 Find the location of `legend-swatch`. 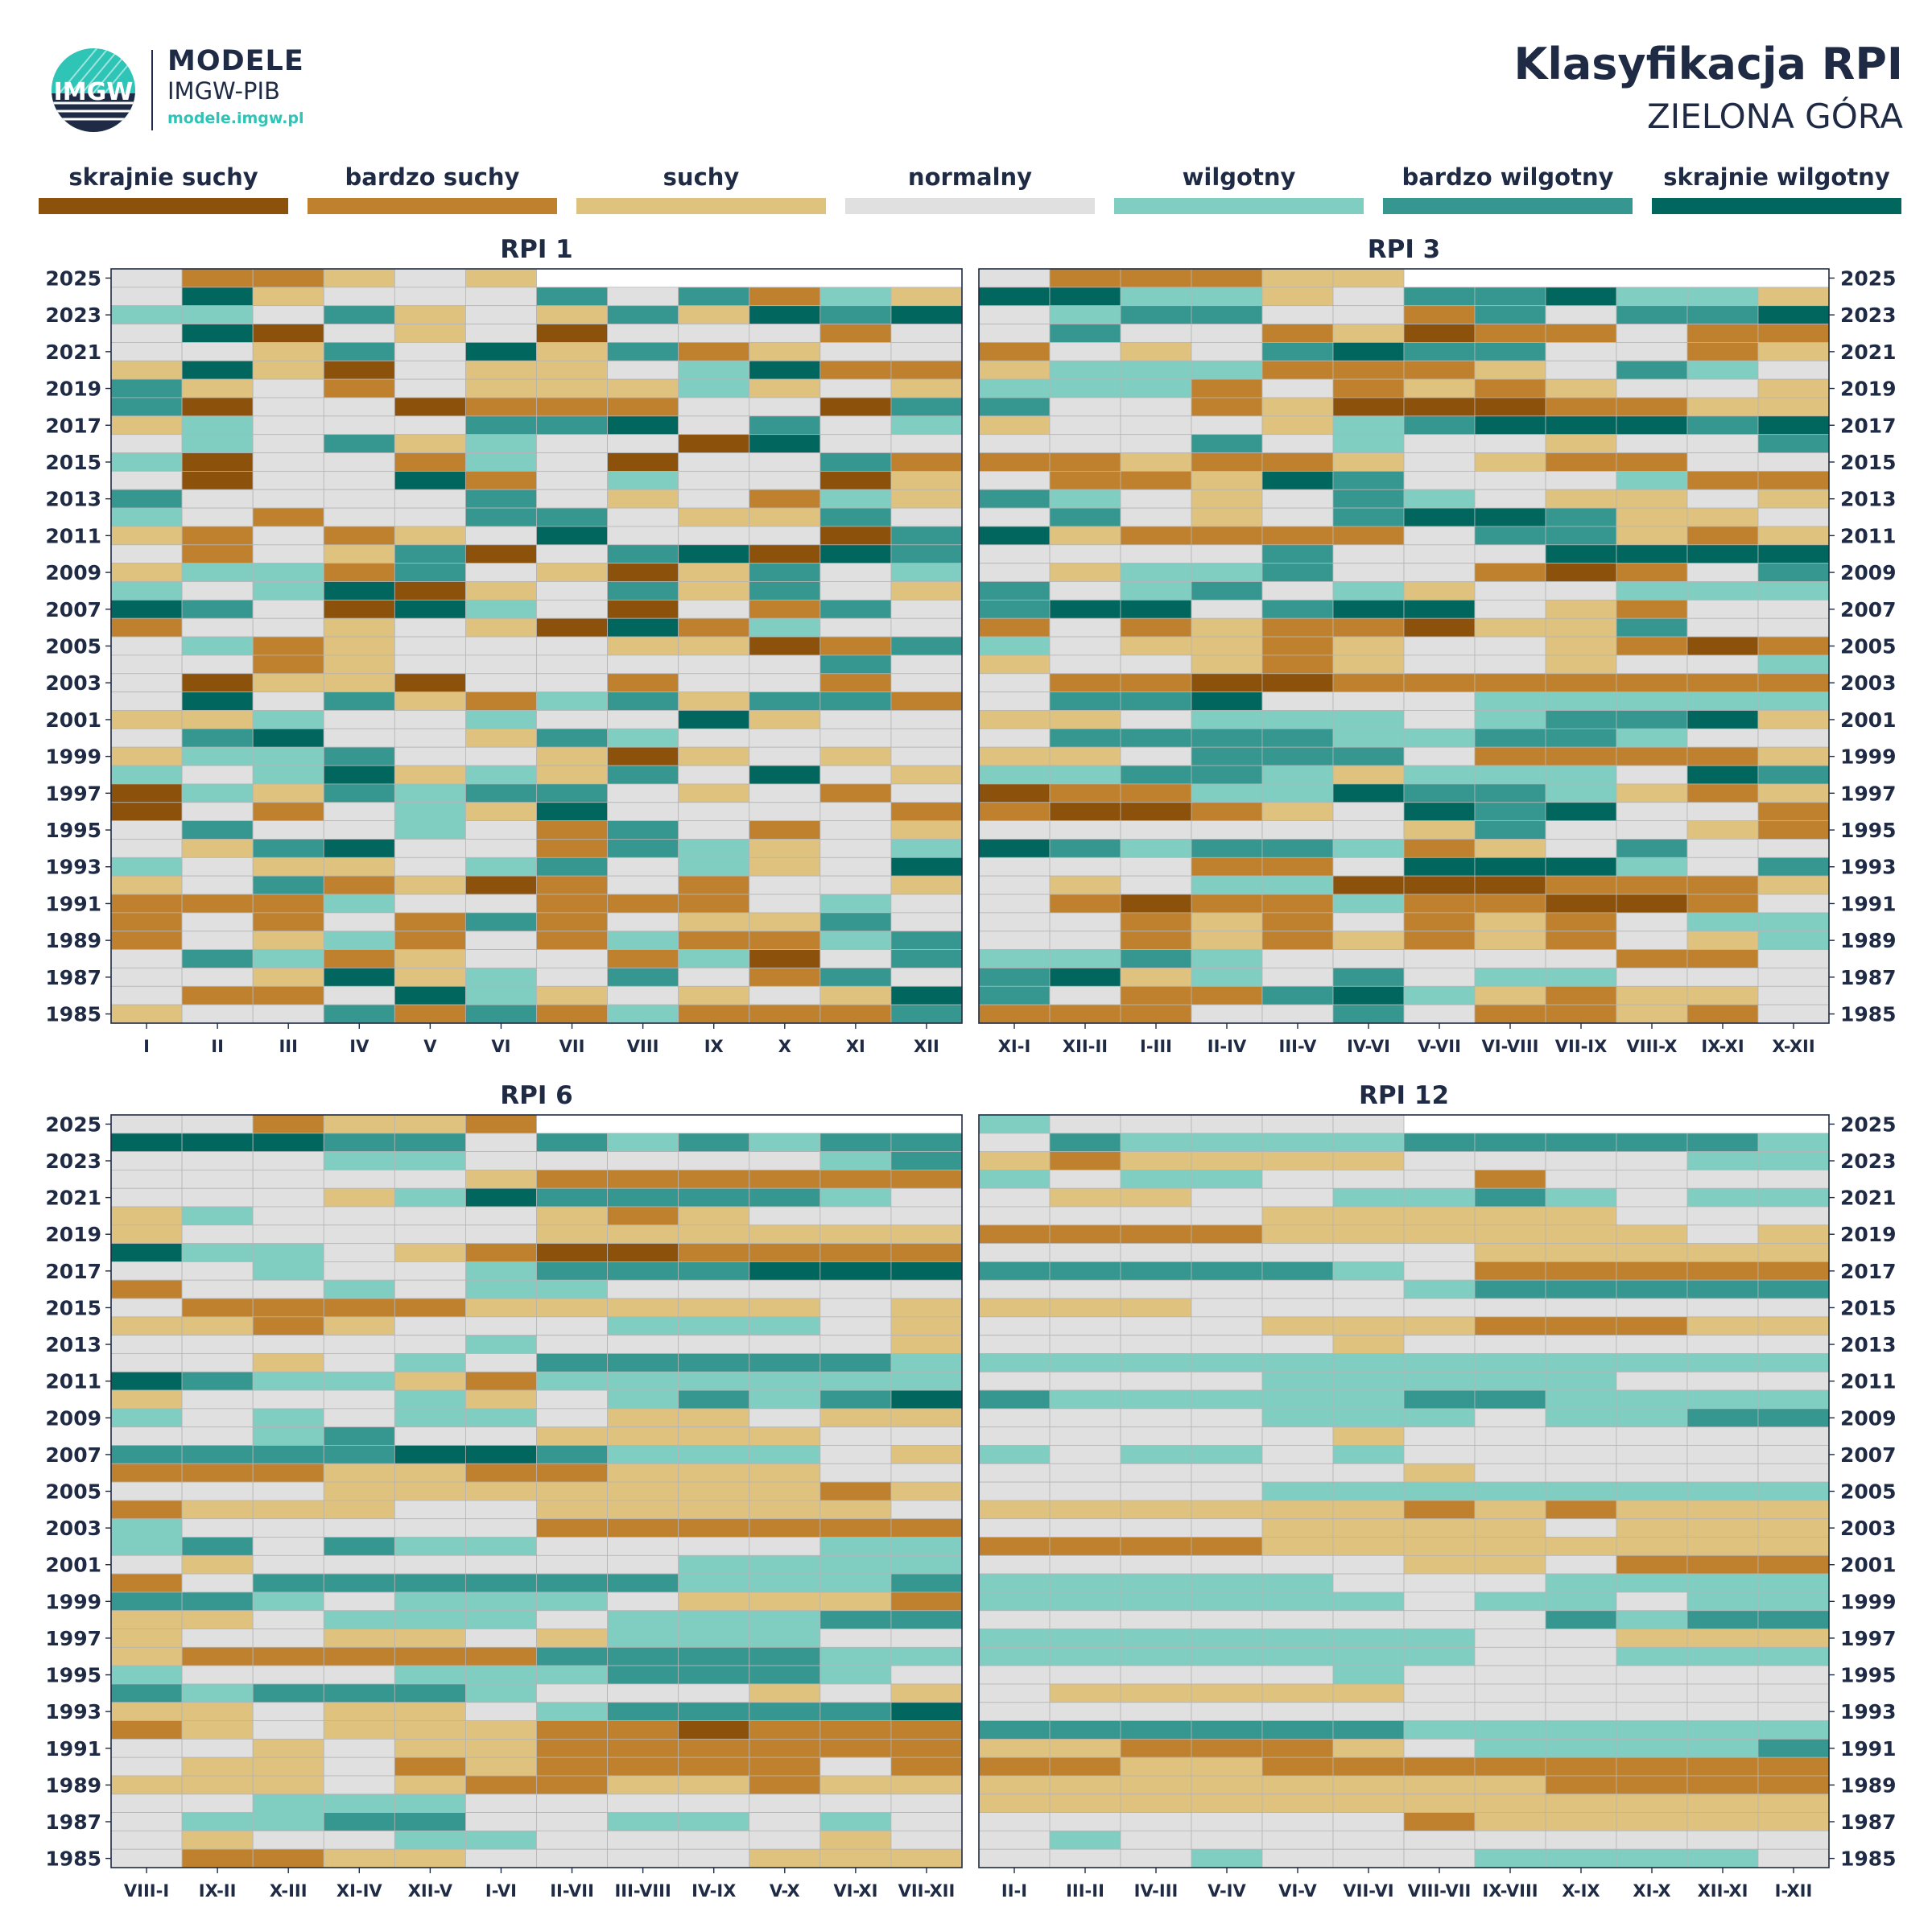

legend-swatch is located at coordinates (1508, 206).